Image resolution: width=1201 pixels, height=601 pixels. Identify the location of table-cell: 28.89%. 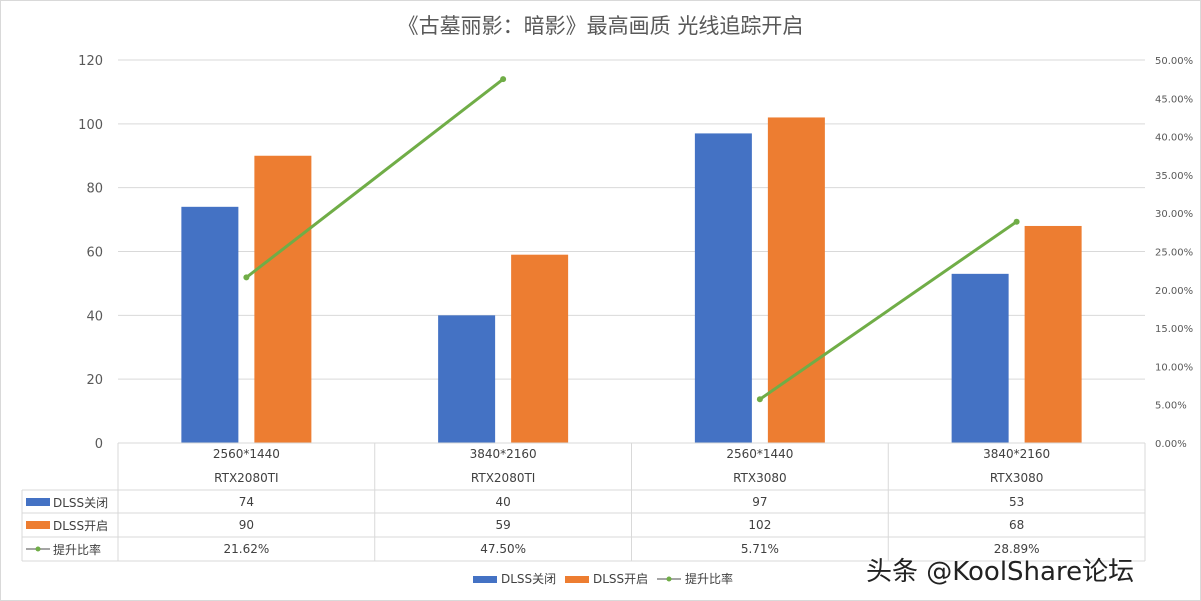
(1017, 549).